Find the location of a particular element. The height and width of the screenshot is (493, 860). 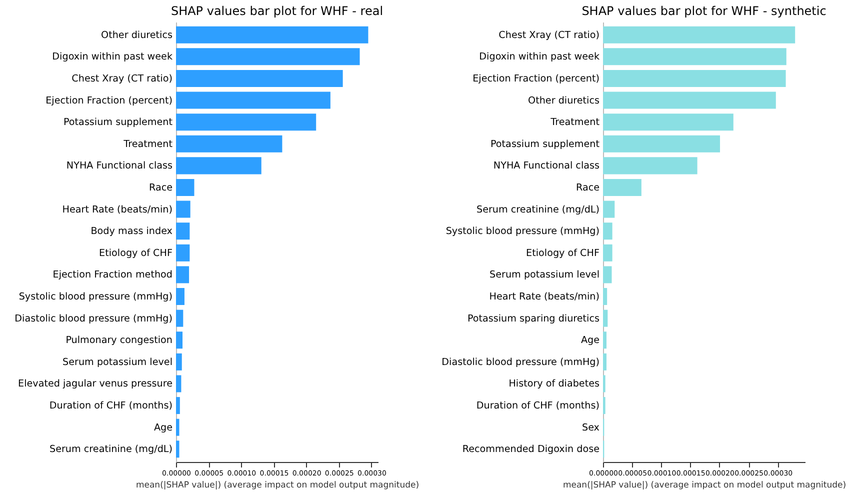

y-tick-label: Ejection Fraction method is located at coordinates (112, 275).